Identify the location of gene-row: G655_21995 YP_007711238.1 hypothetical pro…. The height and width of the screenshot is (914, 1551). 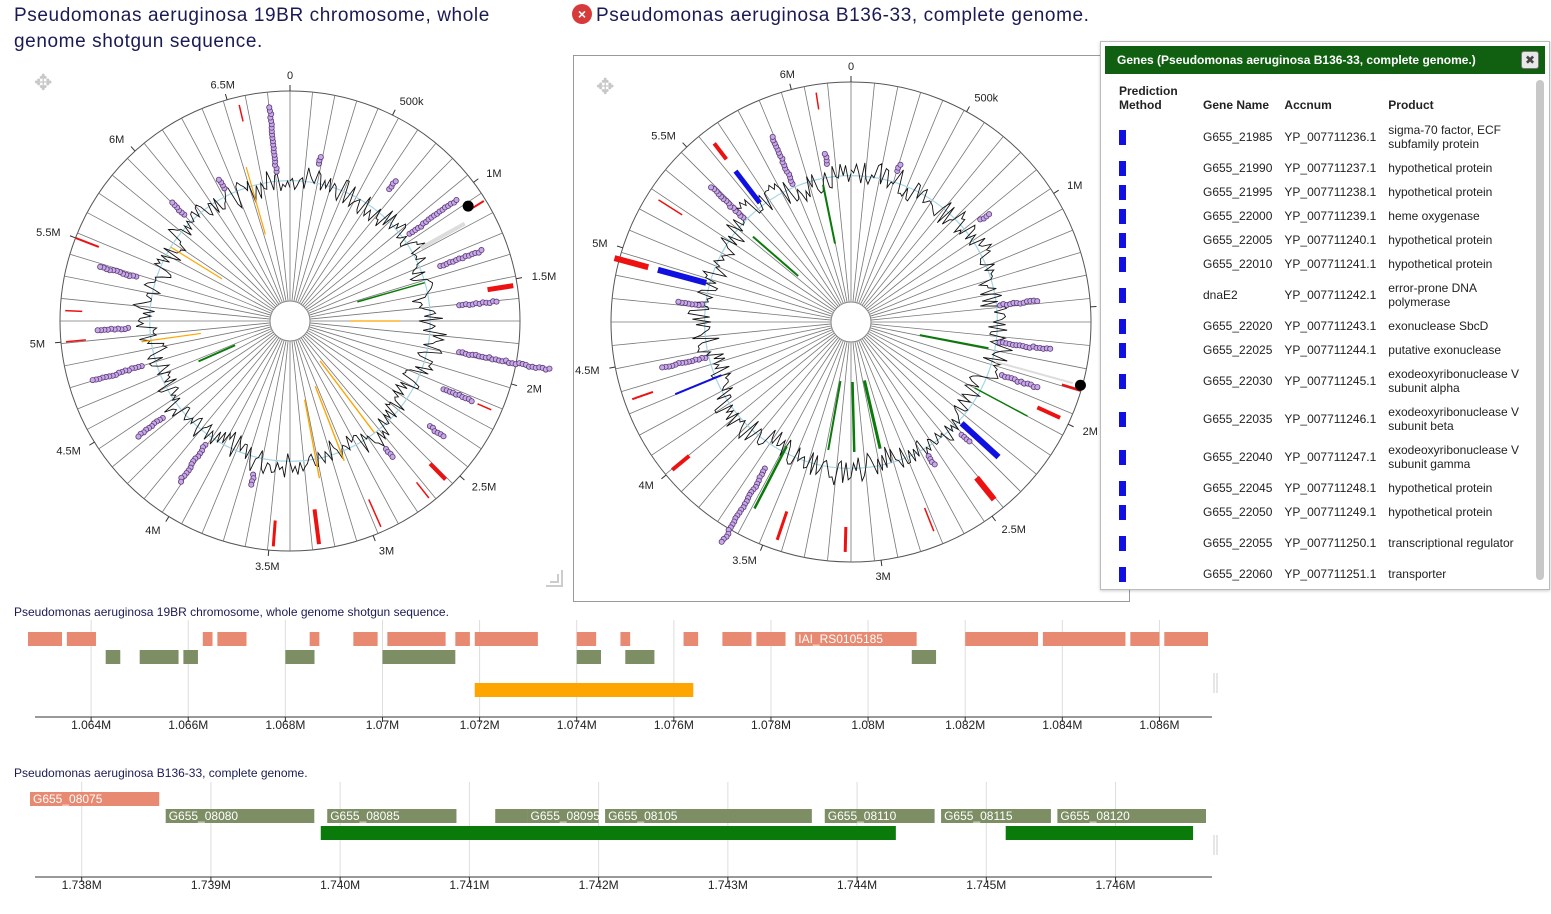
(1323, 192).